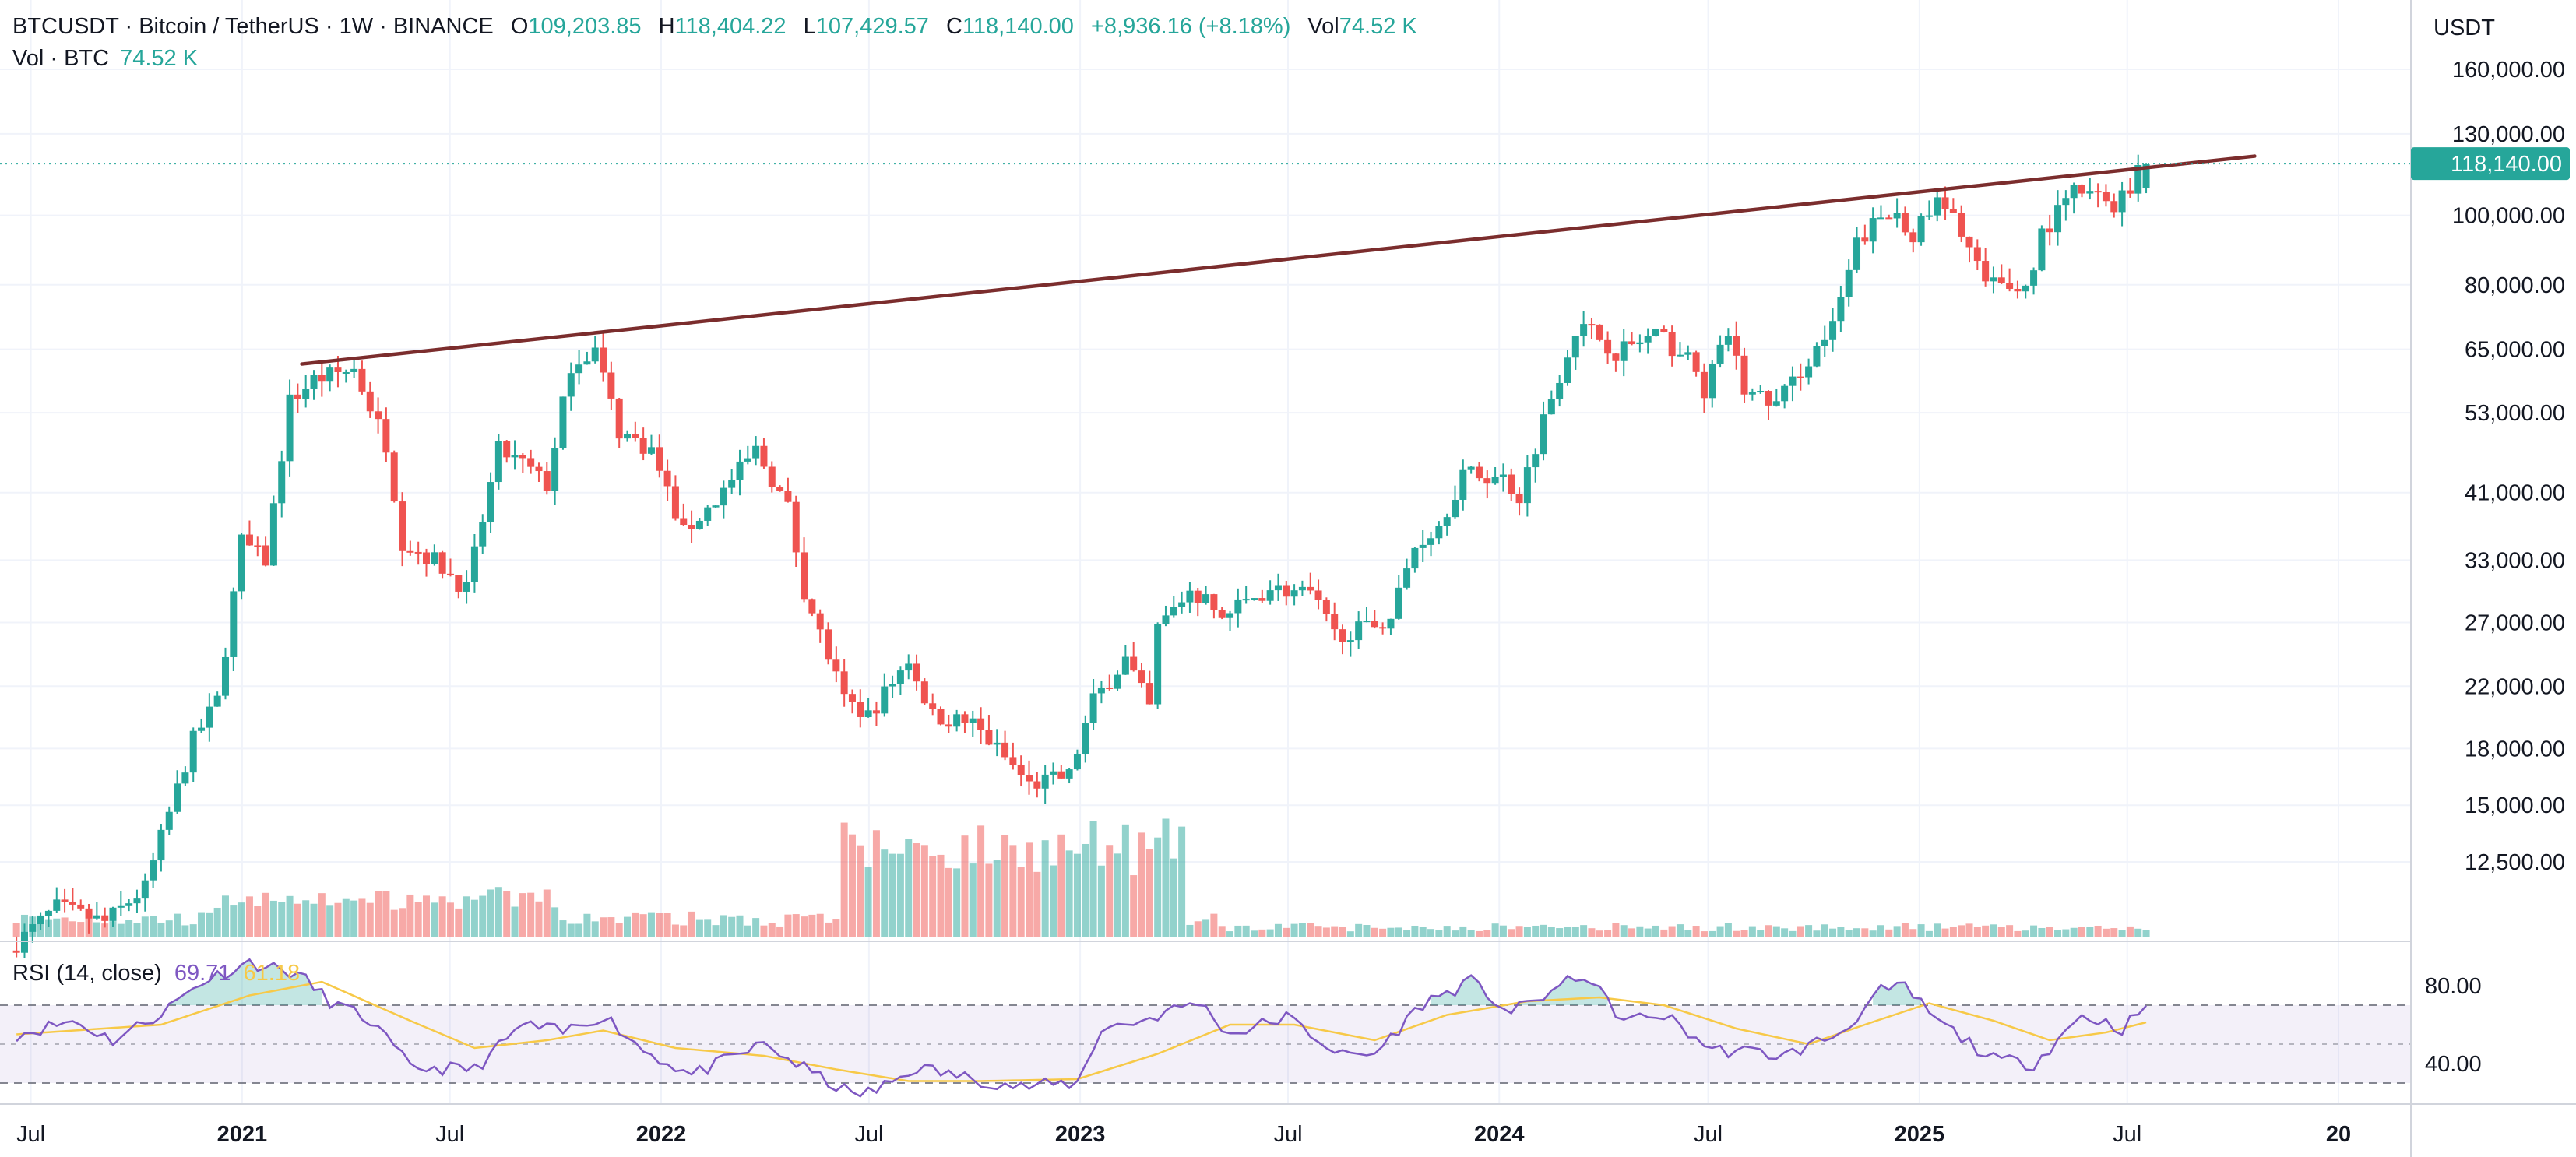 Image resolution: width=2576 pixels, height=1157 pixels. Describe the element at coordinates (105, 59) in the screenshot. I see `volume-legend: Vol · BTC 74.52 K` at that location.